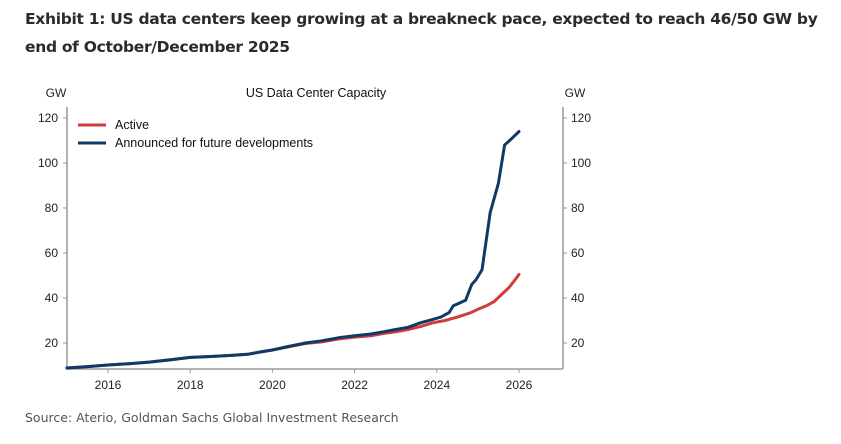 This screenshot has height=444, width=841. Describe the element at coordinates (48, 118) in the screenshot. I see `y-tick-label-left: 120` at that location.